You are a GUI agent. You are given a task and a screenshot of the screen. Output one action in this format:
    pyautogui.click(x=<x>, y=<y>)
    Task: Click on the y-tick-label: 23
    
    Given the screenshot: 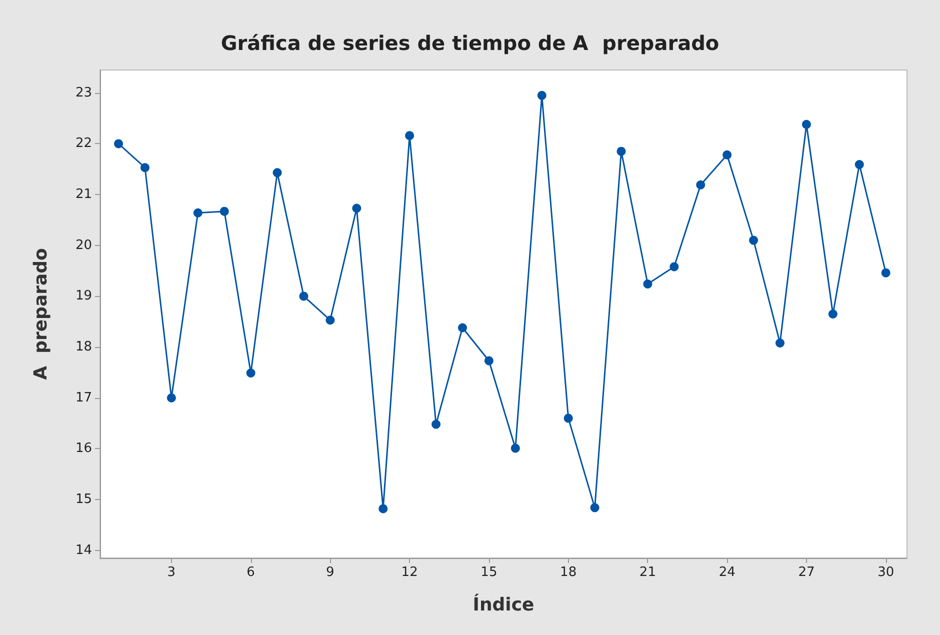 What is the action you would take?
    pyautogui.click(x=83, y=92)
    